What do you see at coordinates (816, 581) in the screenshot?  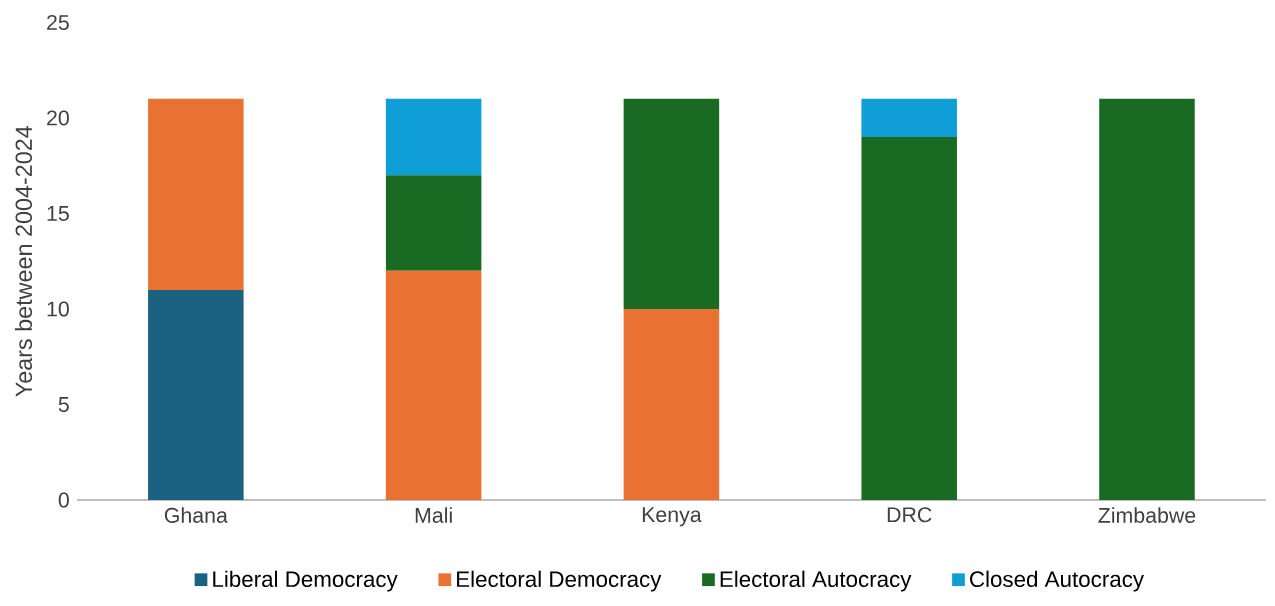 I see `legend-label: Electoral Autocracy` at bounding box center [816, 581].